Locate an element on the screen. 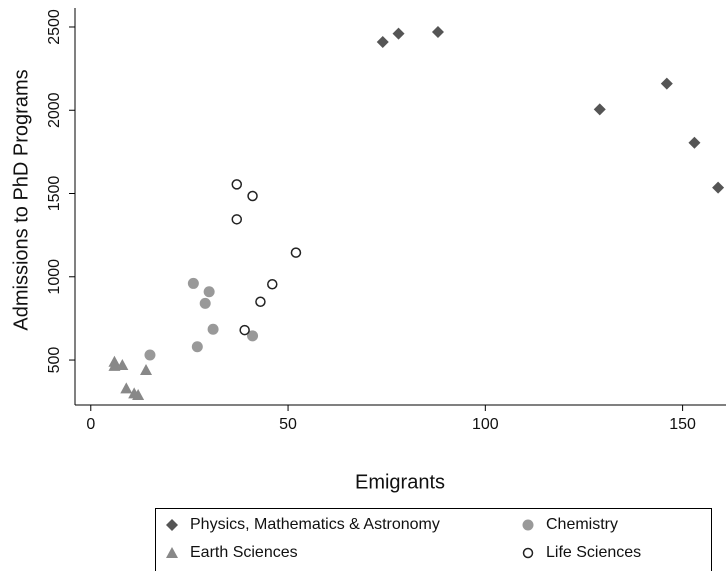  legend-label: Chemistry is located at coordinates (582, 524).